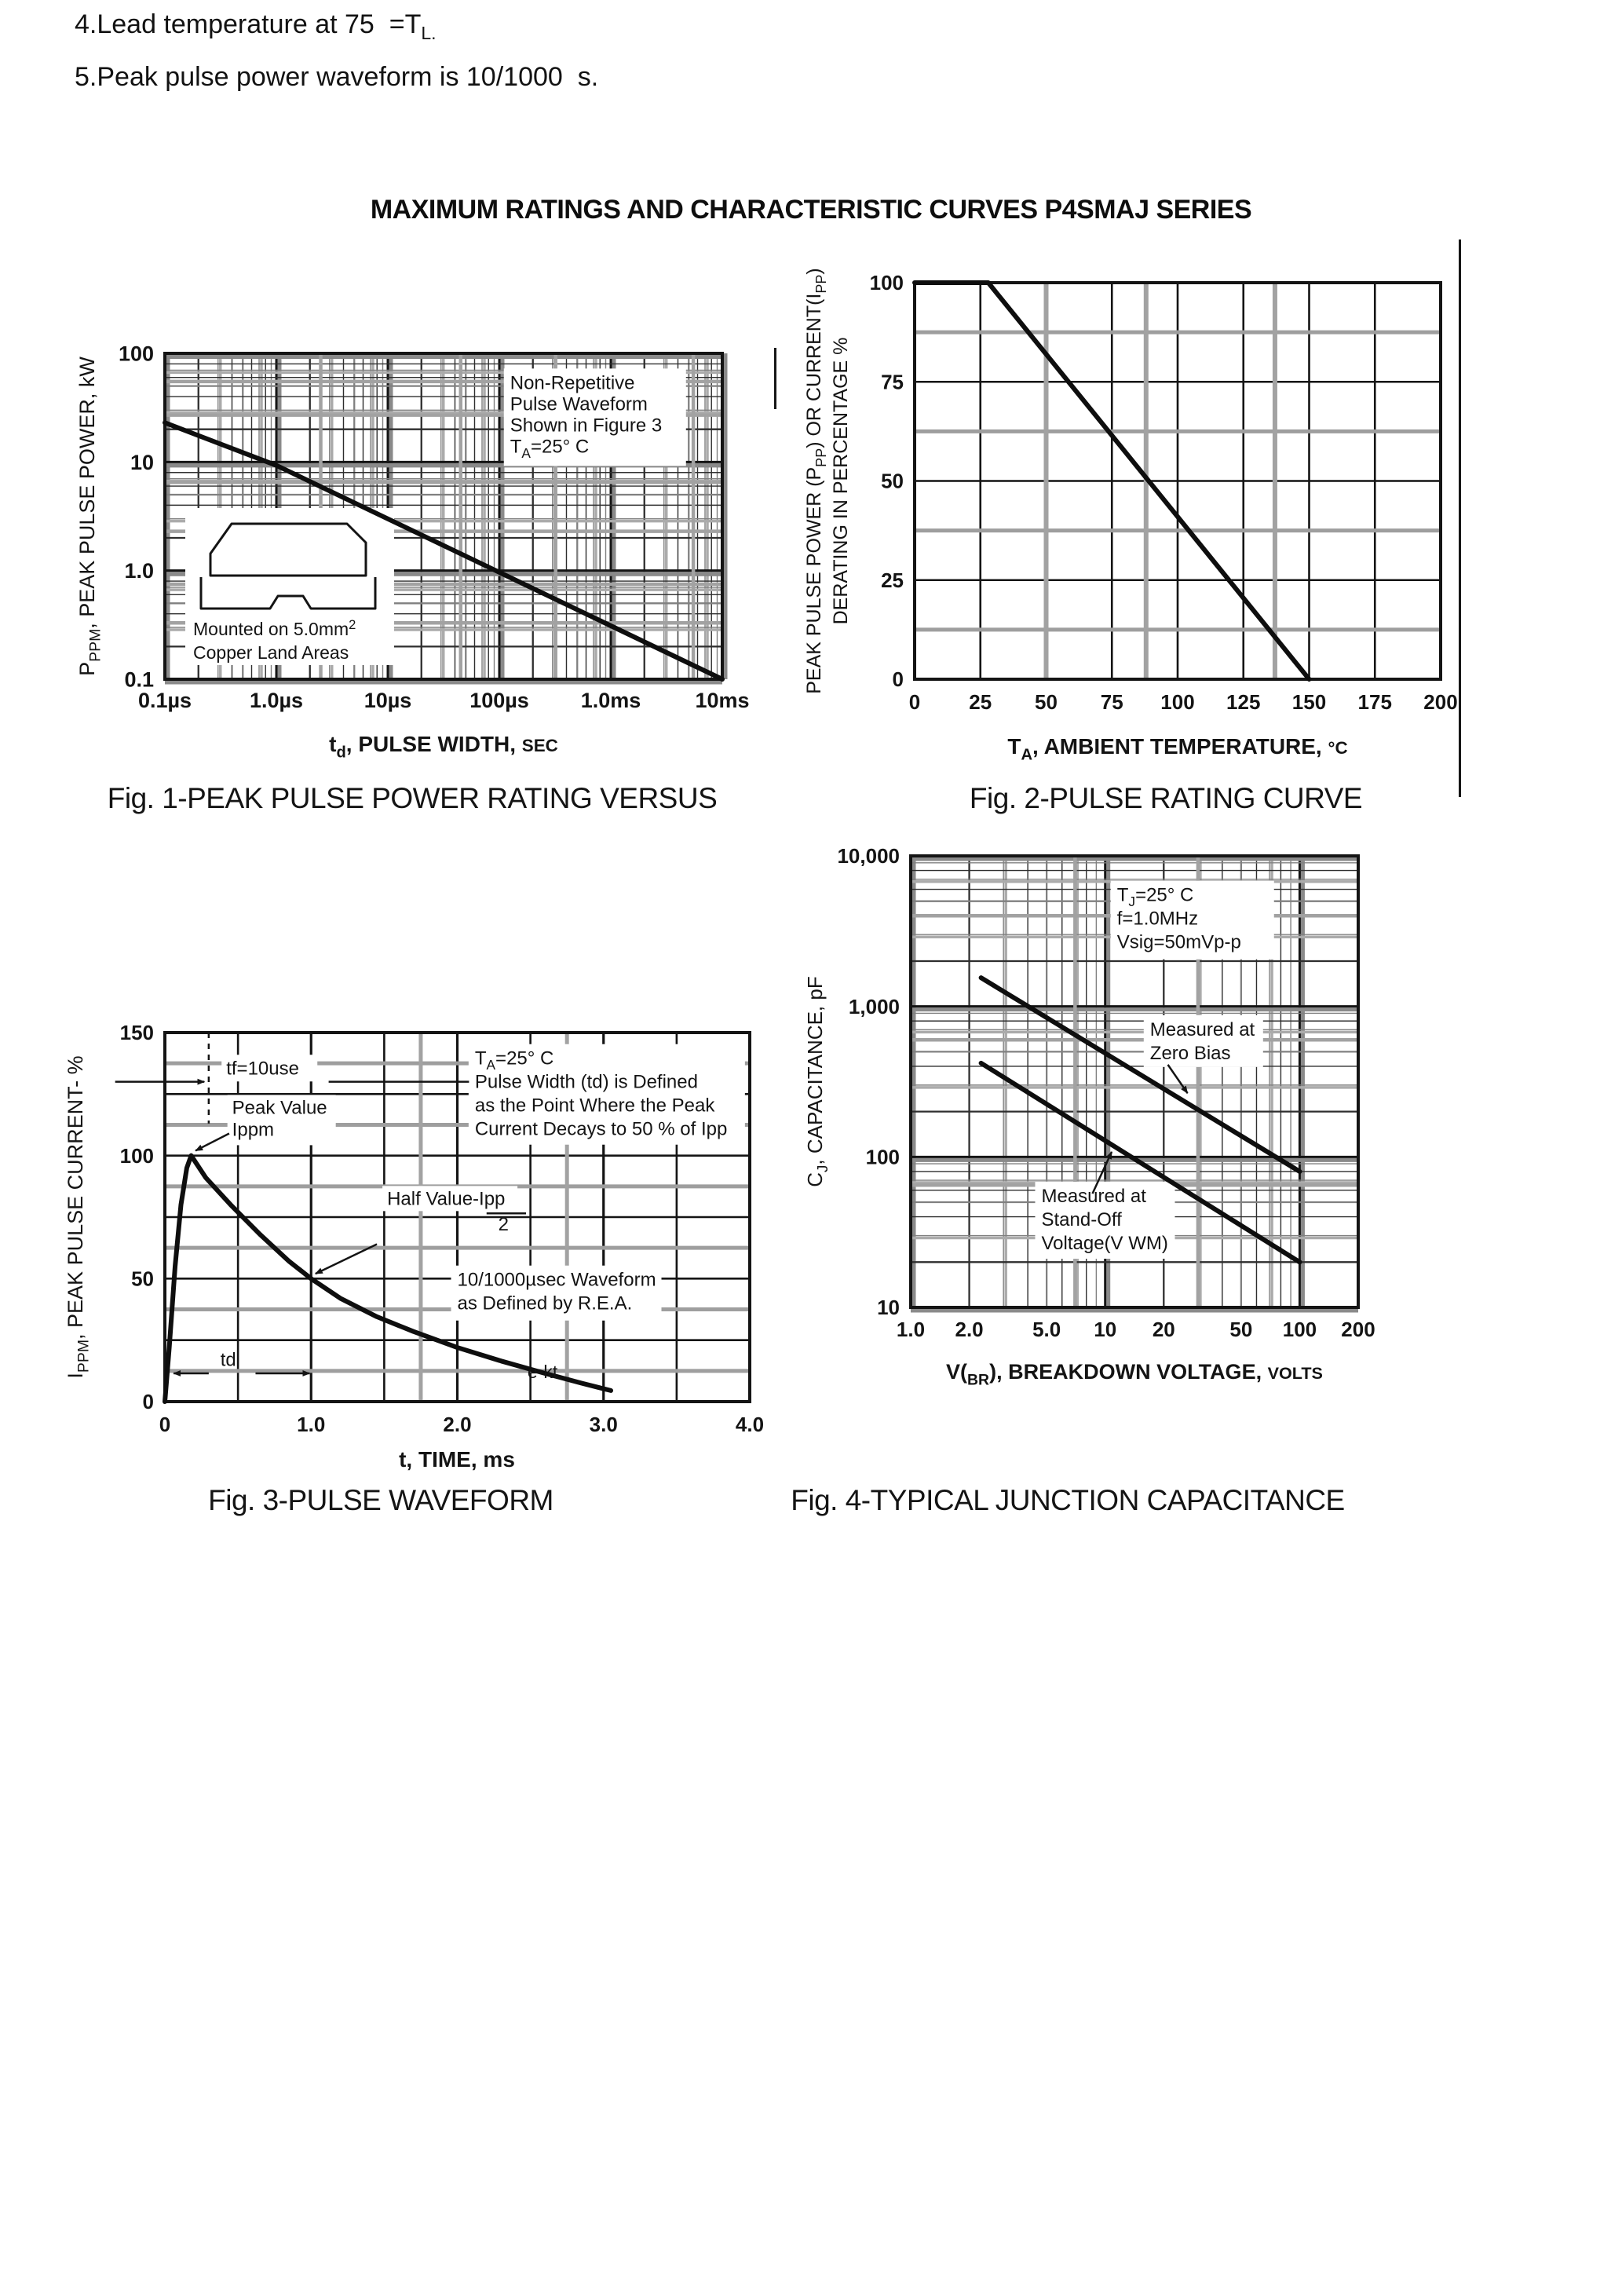  I want to click on svg-text: 0.1µs, so click(165, 700).